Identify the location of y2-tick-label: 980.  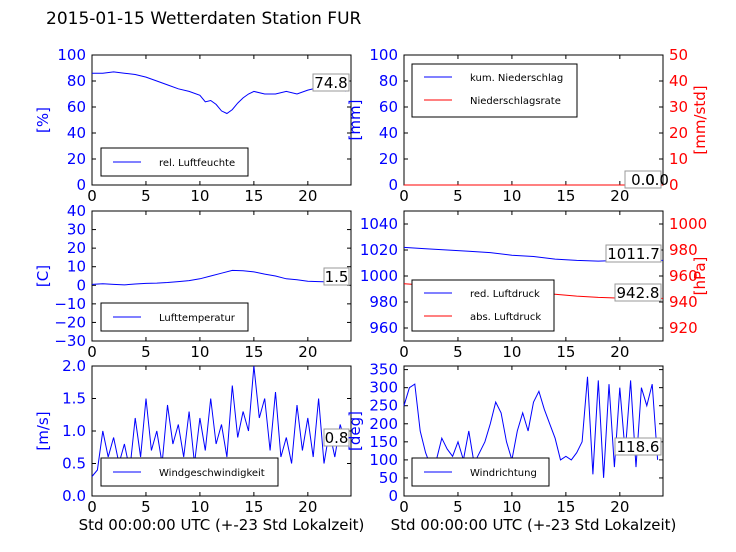
(683, 250).